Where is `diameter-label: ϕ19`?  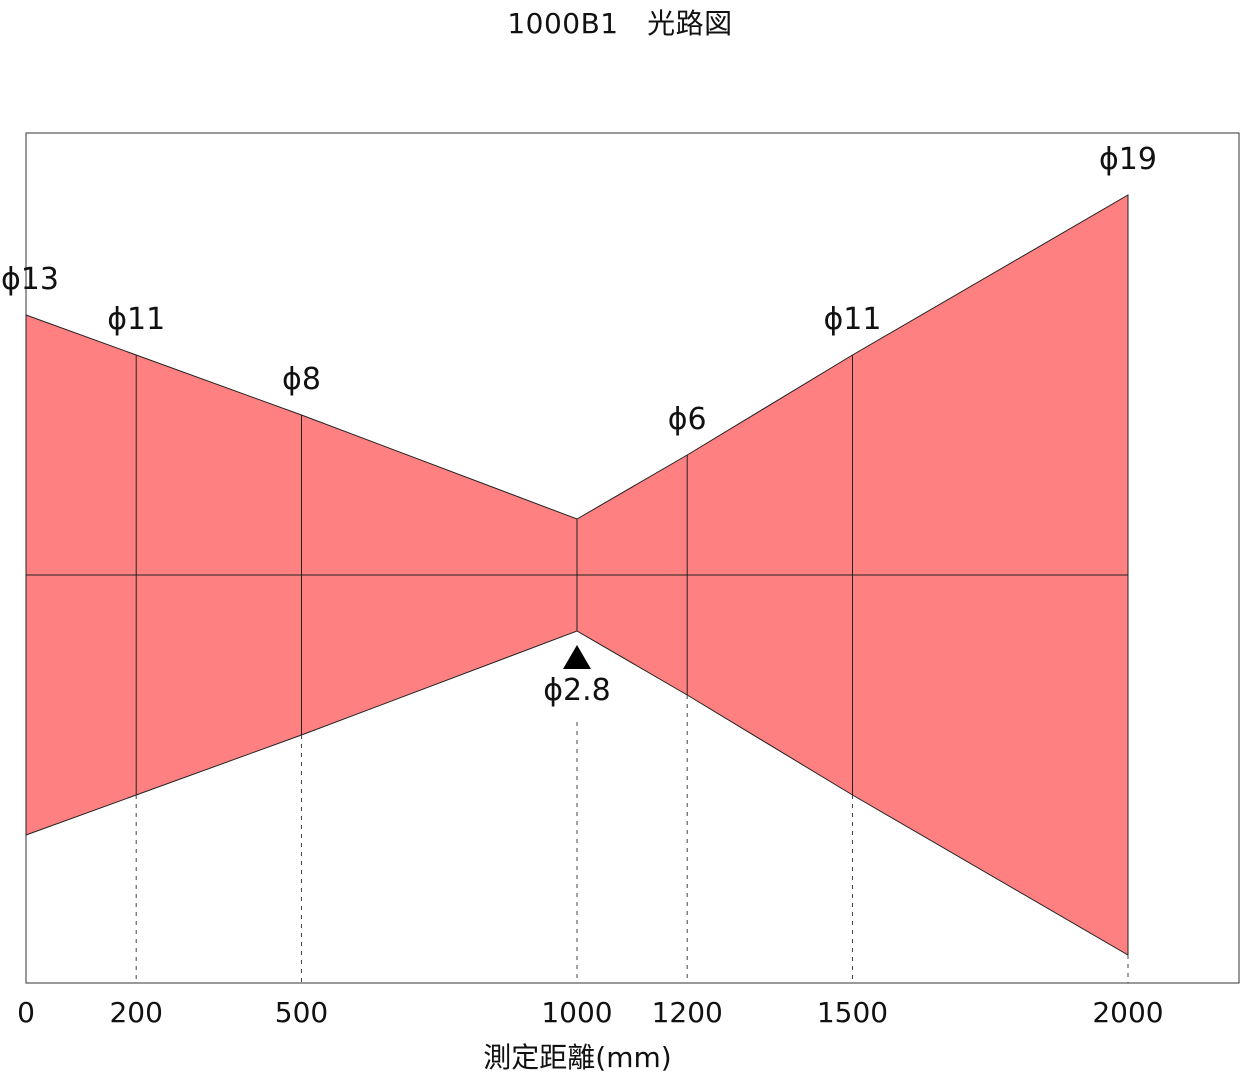
diameter-label: ϕ19 is located at coordinates (1128, 159).